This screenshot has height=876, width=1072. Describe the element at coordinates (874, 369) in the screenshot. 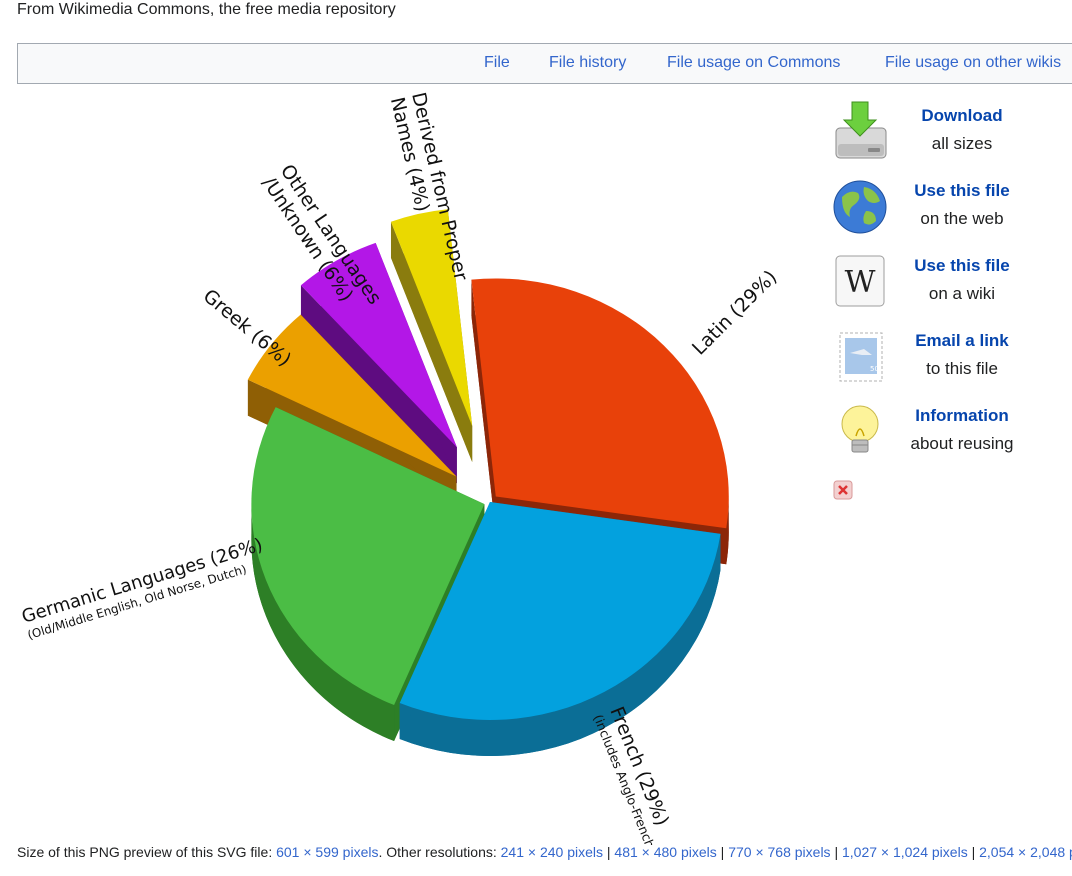

I see `svg-text: 50` at that location.